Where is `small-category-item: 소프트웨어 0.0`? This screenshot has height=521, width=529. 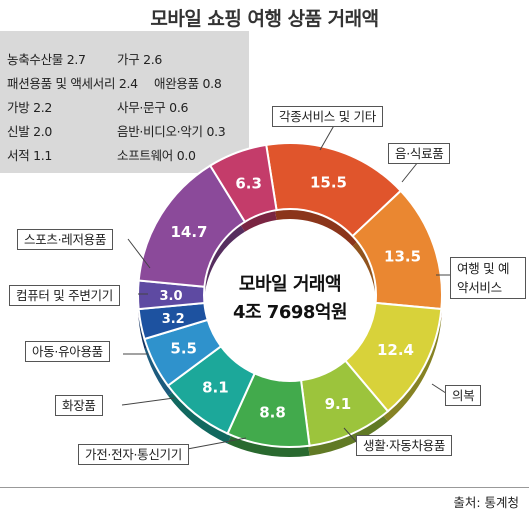
small-category-item: 소프트웨어 0.0 is located at coordinates (156, 155).